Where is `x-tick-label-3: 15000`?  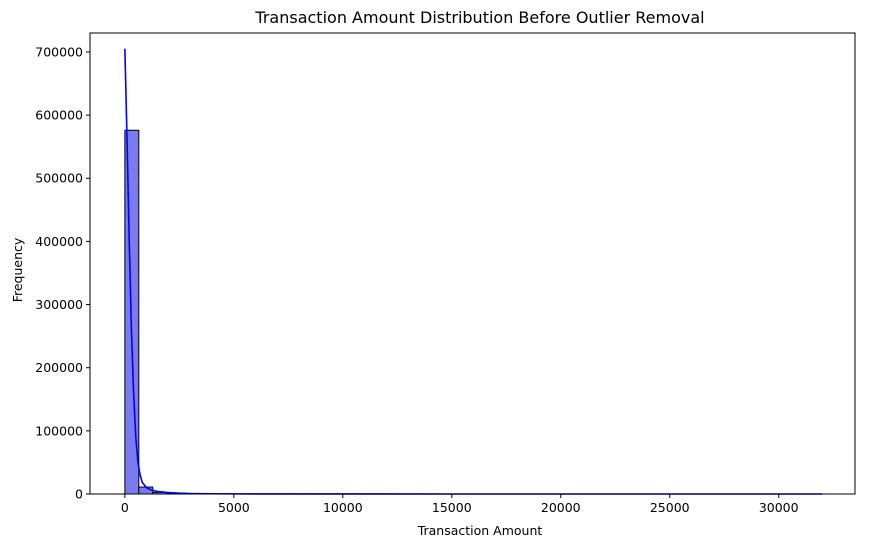 x-tick-label-3: 15000 is located at coordinates (452, 507).